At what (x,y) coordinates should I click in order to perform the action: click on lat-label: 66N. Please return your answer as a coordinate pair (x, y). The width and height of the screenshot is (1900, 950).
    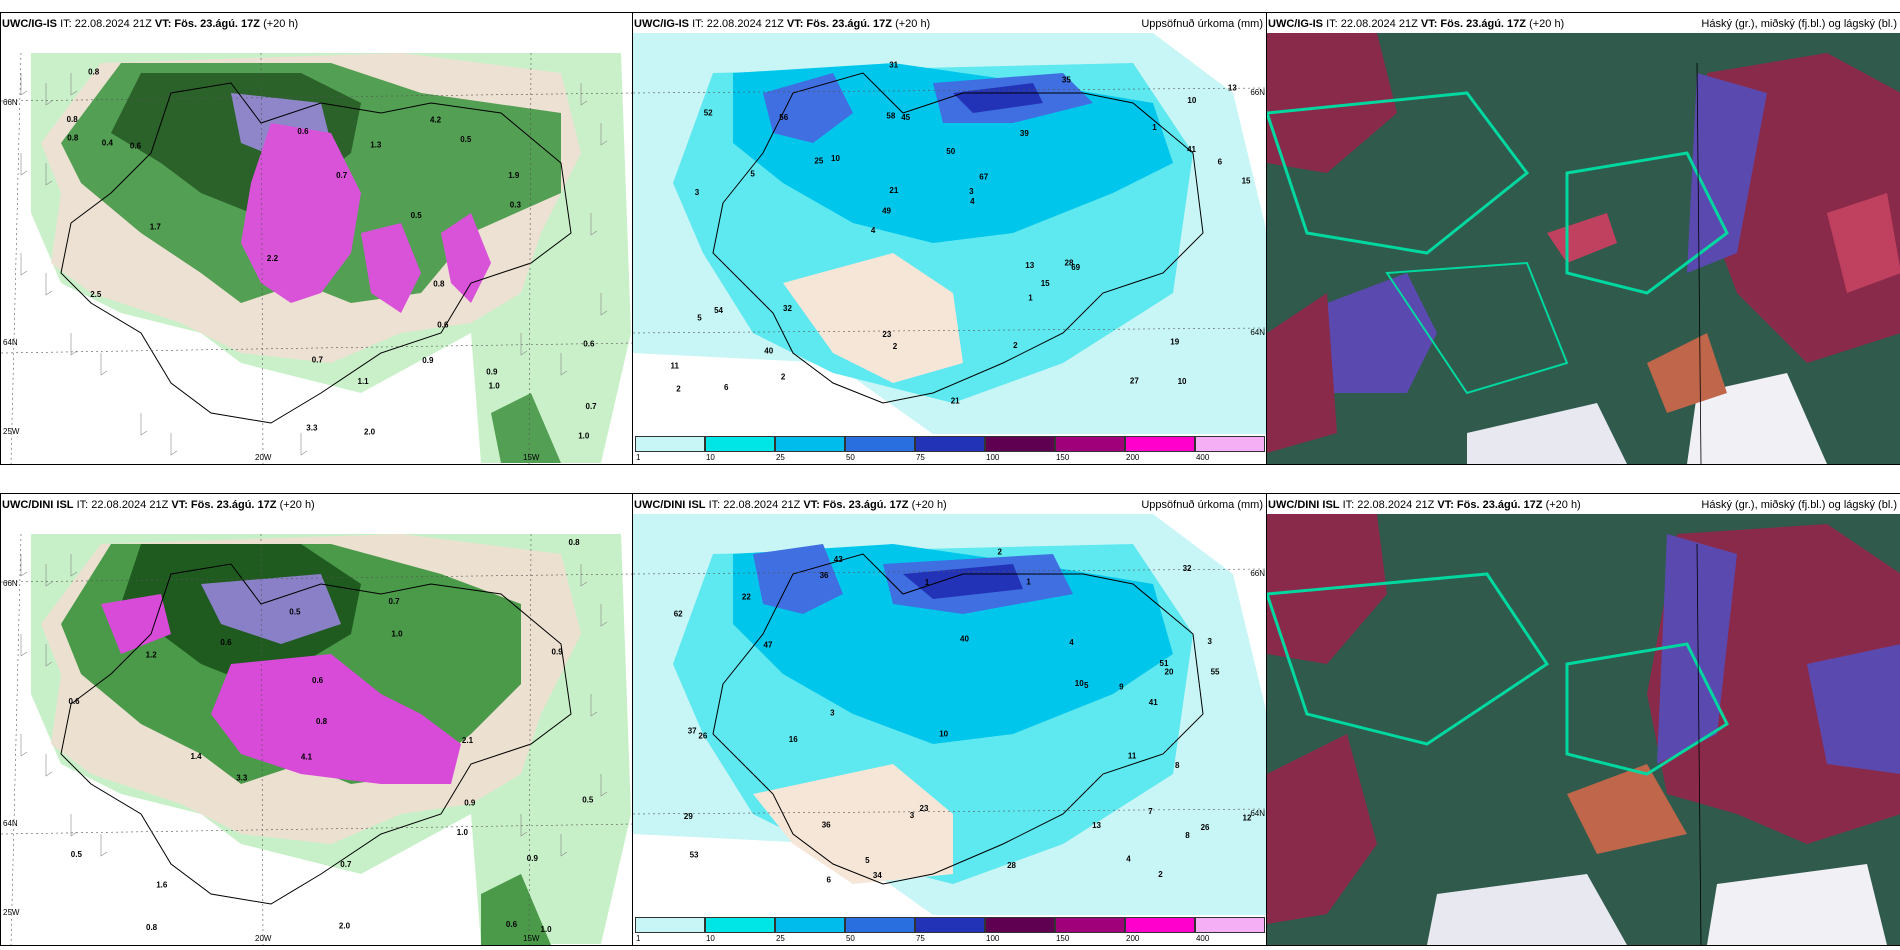
    Looking at the image, I should click on (1257, 573).